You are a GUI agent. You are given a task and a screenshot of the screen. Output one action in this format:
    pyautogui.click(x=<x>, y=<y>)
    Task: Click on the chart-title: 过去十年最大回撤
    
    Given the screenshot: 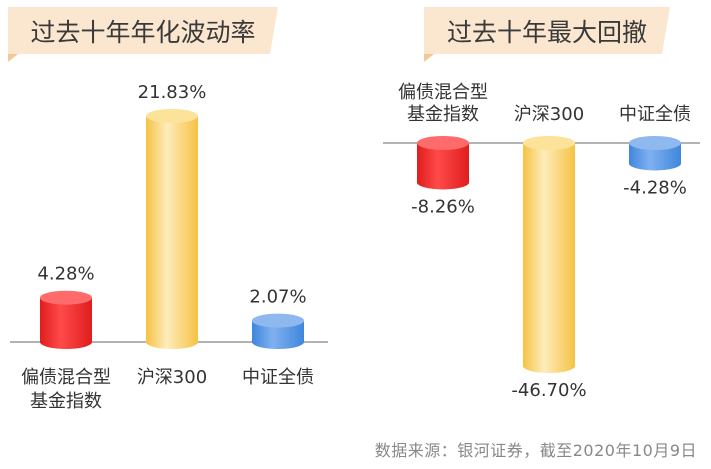 What is the action you would take?
    pyautogui.click(x=547, y=32)
    